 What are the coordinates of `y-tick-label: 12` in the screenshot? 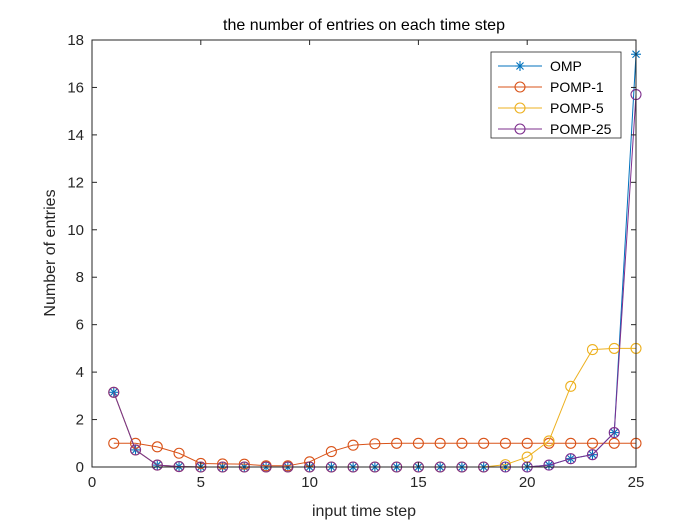 It's located at (75, 182).